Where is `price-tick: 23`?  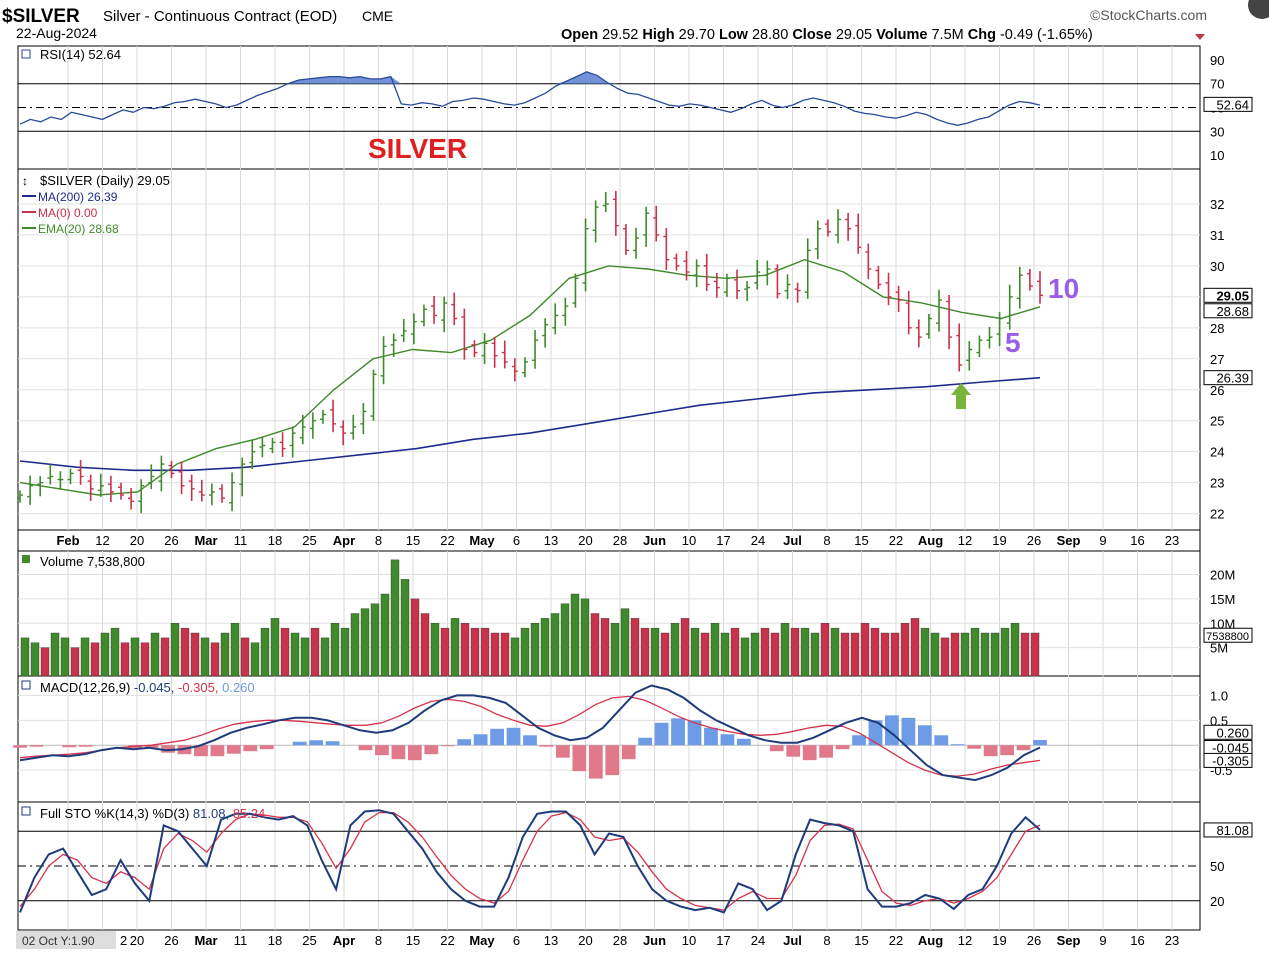 price-tick: 23 is located at coordinates (1217, 483).